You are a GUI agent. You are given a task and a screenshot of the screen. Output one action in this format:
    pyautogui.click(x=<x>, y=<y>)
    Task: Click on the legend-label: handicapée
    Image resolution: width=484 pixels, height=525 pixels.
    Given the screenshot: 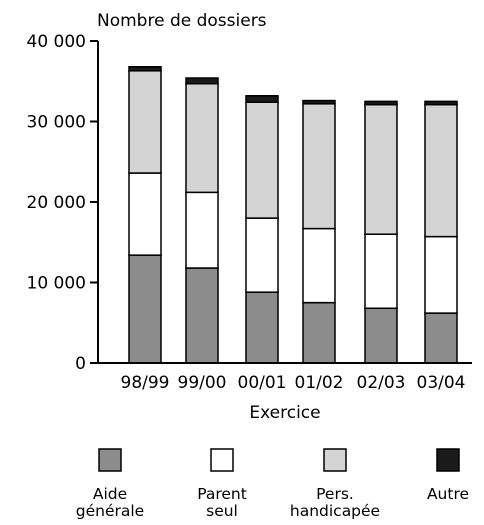 What is the action you would take?
    pyautogui.click(x=335, y=511)
    